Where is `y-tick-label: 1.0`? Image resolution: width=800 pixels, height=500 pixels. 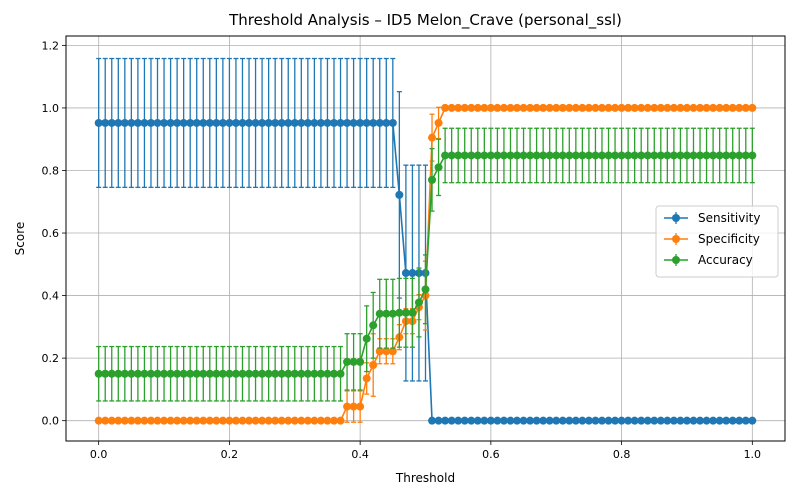 y-tick-label: 1.0 is located at coordinates (51, 108).